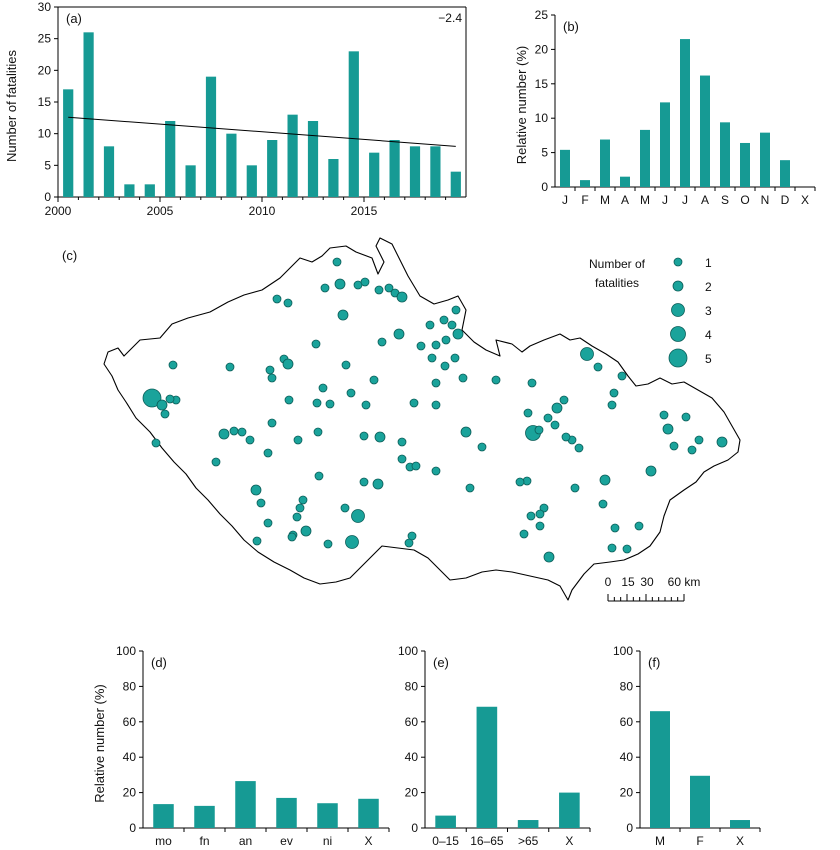 The height and width of the screenshot is (850, 840). Describe the element at coordinates (665, 200) in the screenshot. I see `x-tick-label: J` at that location.